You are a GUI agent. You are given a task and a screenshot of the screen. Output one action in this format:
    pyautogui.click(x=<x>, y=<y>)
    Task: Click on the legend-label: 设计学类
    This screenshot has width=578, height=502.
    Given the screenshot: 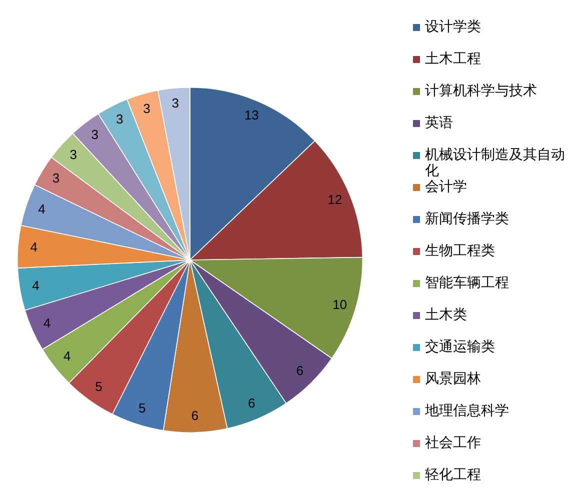 What is the action you would take?
    pyautogui.click(x=453, y=27)
    